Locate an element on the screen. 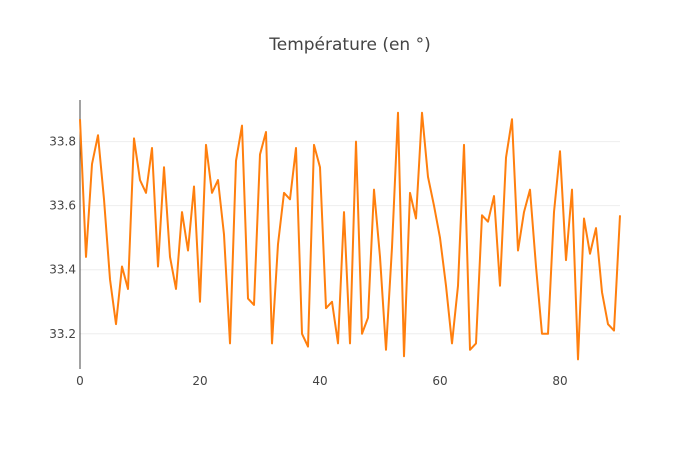  y-tick-label: 33.6 is located at coordinates (62, 206).